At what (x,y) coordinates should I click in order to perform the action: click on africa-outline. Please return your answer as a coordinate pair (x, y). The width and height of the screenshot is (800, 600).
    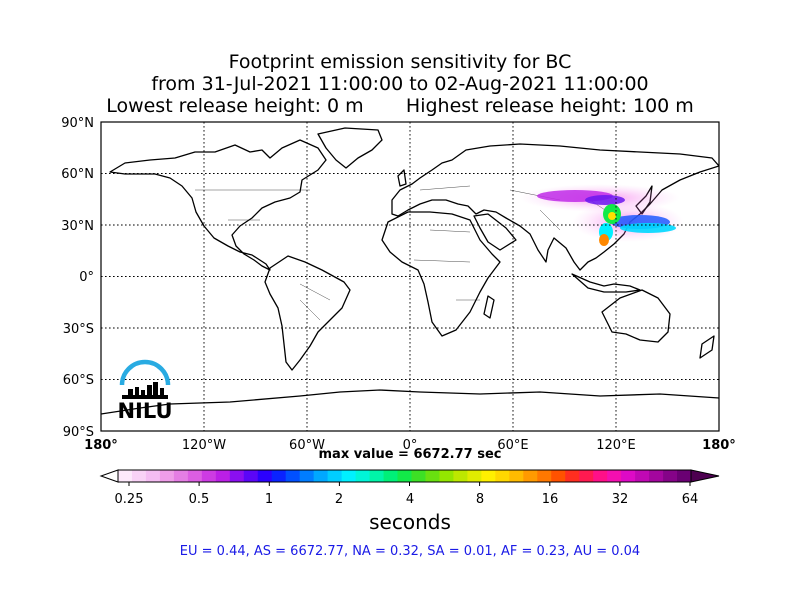
    Looking at the image, I should click on (441, 274).